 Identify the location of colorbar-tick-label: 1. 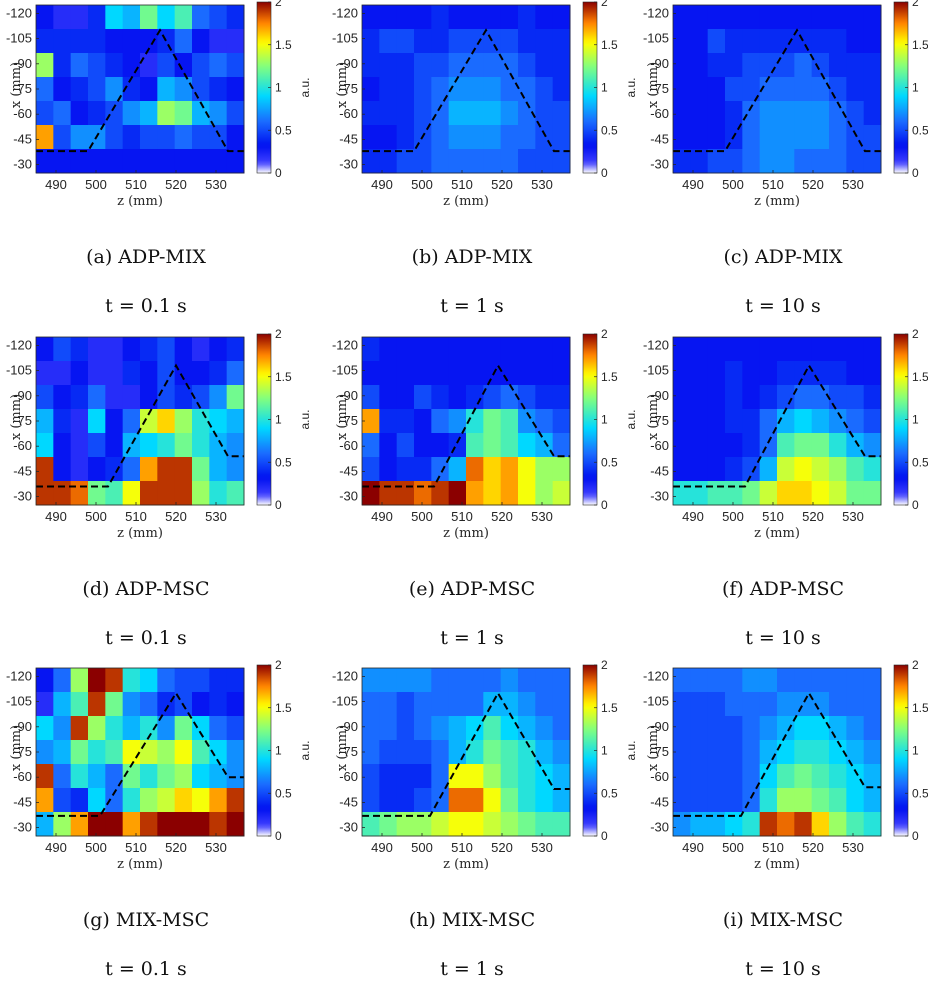
(278, 420).